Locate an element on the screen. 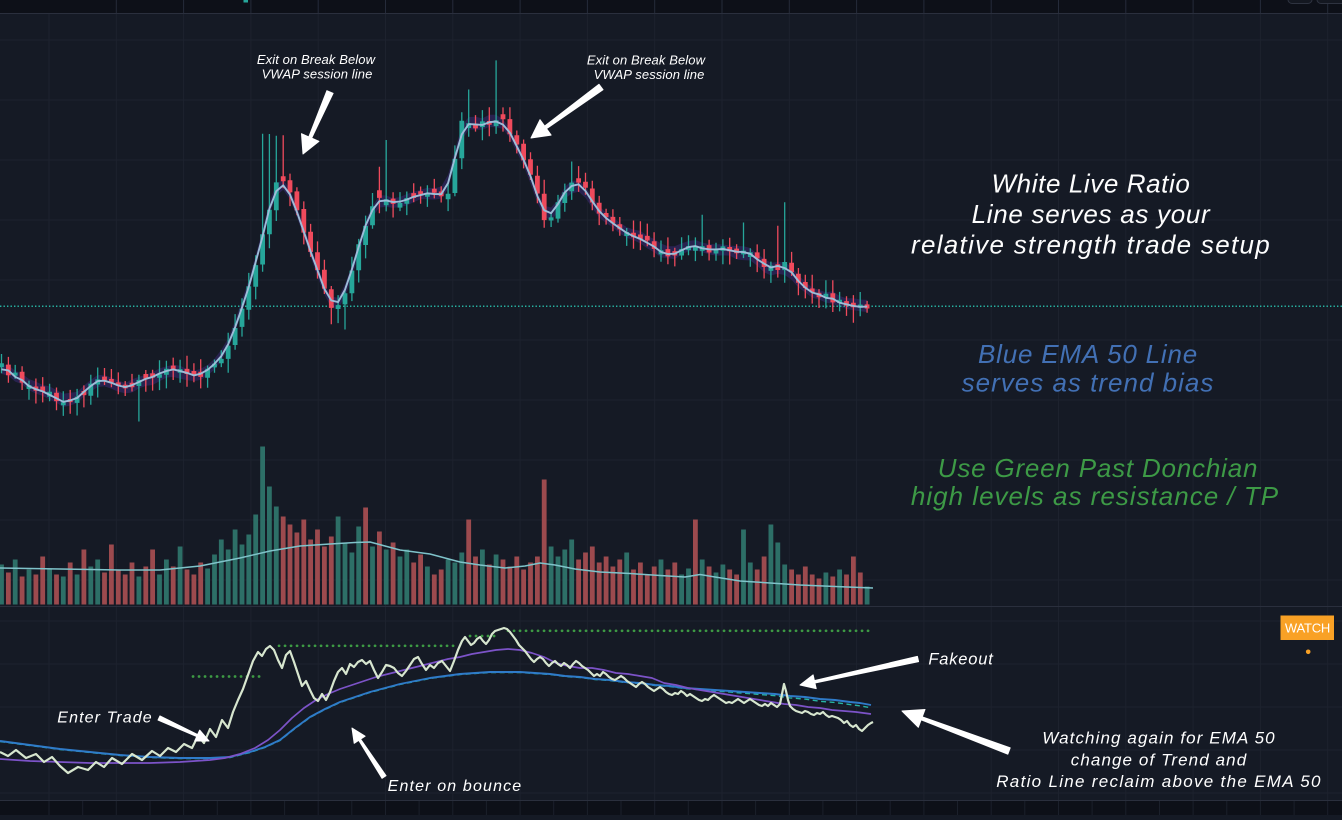 This screenshot has width=1342, height=820. svg-text: White Live Ratio is located at coordinates (1091, 184).